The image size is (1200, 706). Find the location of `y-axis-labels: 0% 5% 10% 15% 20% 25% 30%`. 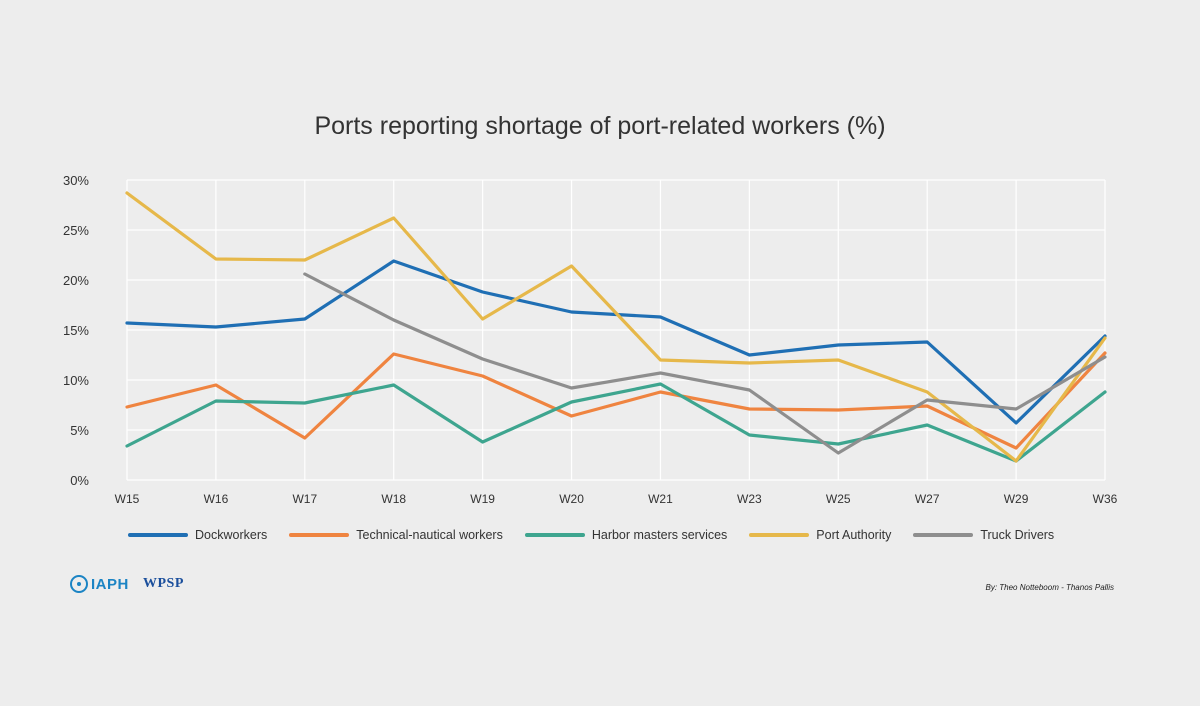

y-axis-labels: 0% 5% 10% 15% 20% 25% 30% is located at coordinates (76, 330).